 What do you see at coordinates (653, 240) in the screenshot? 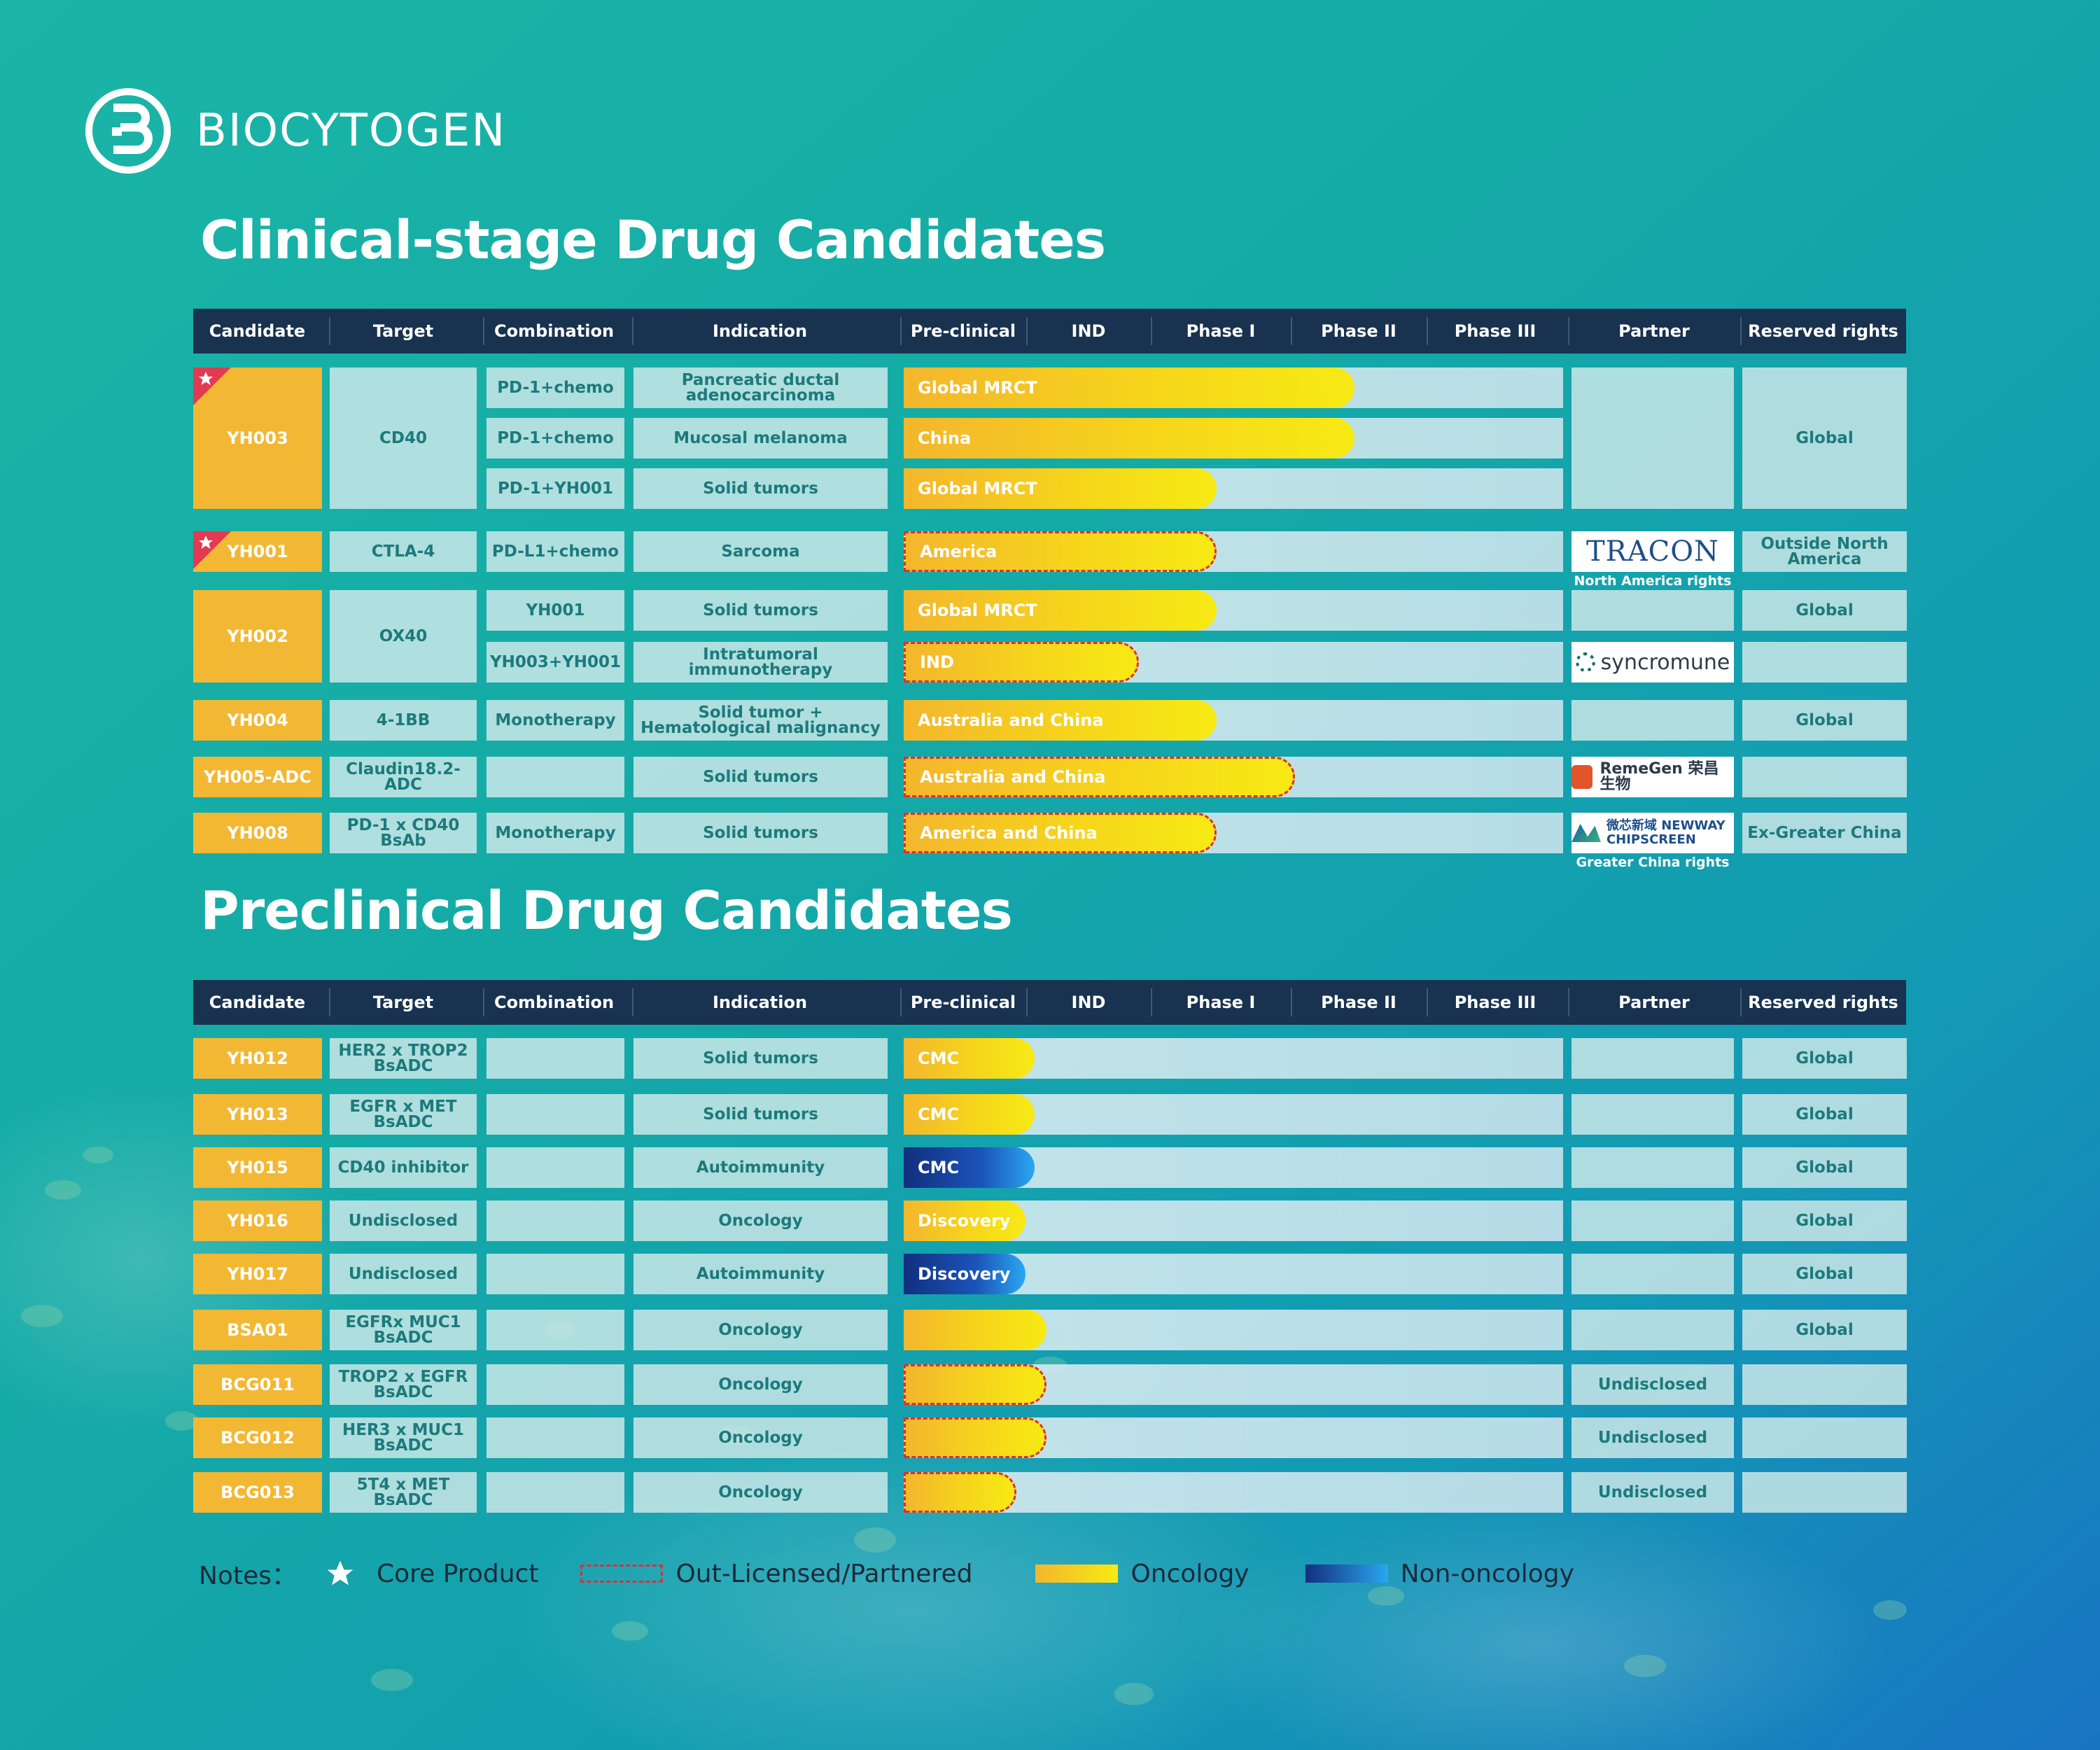
I see `clinical-title: Clinical-stage Drug Candidates` at bounding box center [653, 240].